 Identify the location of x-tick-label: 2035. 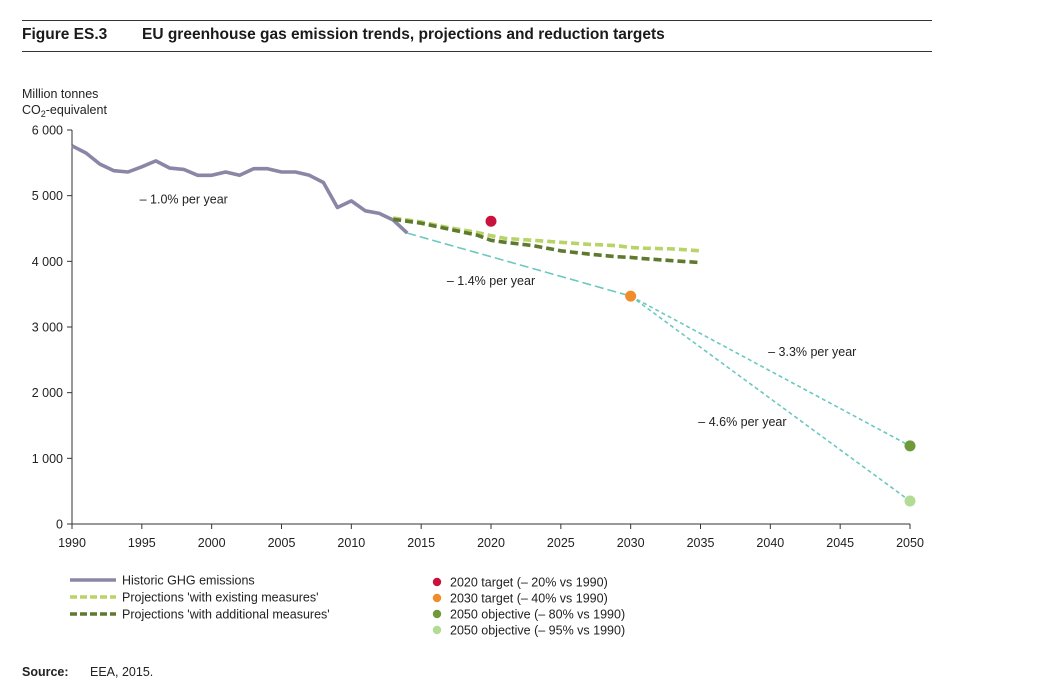
(701, 543).